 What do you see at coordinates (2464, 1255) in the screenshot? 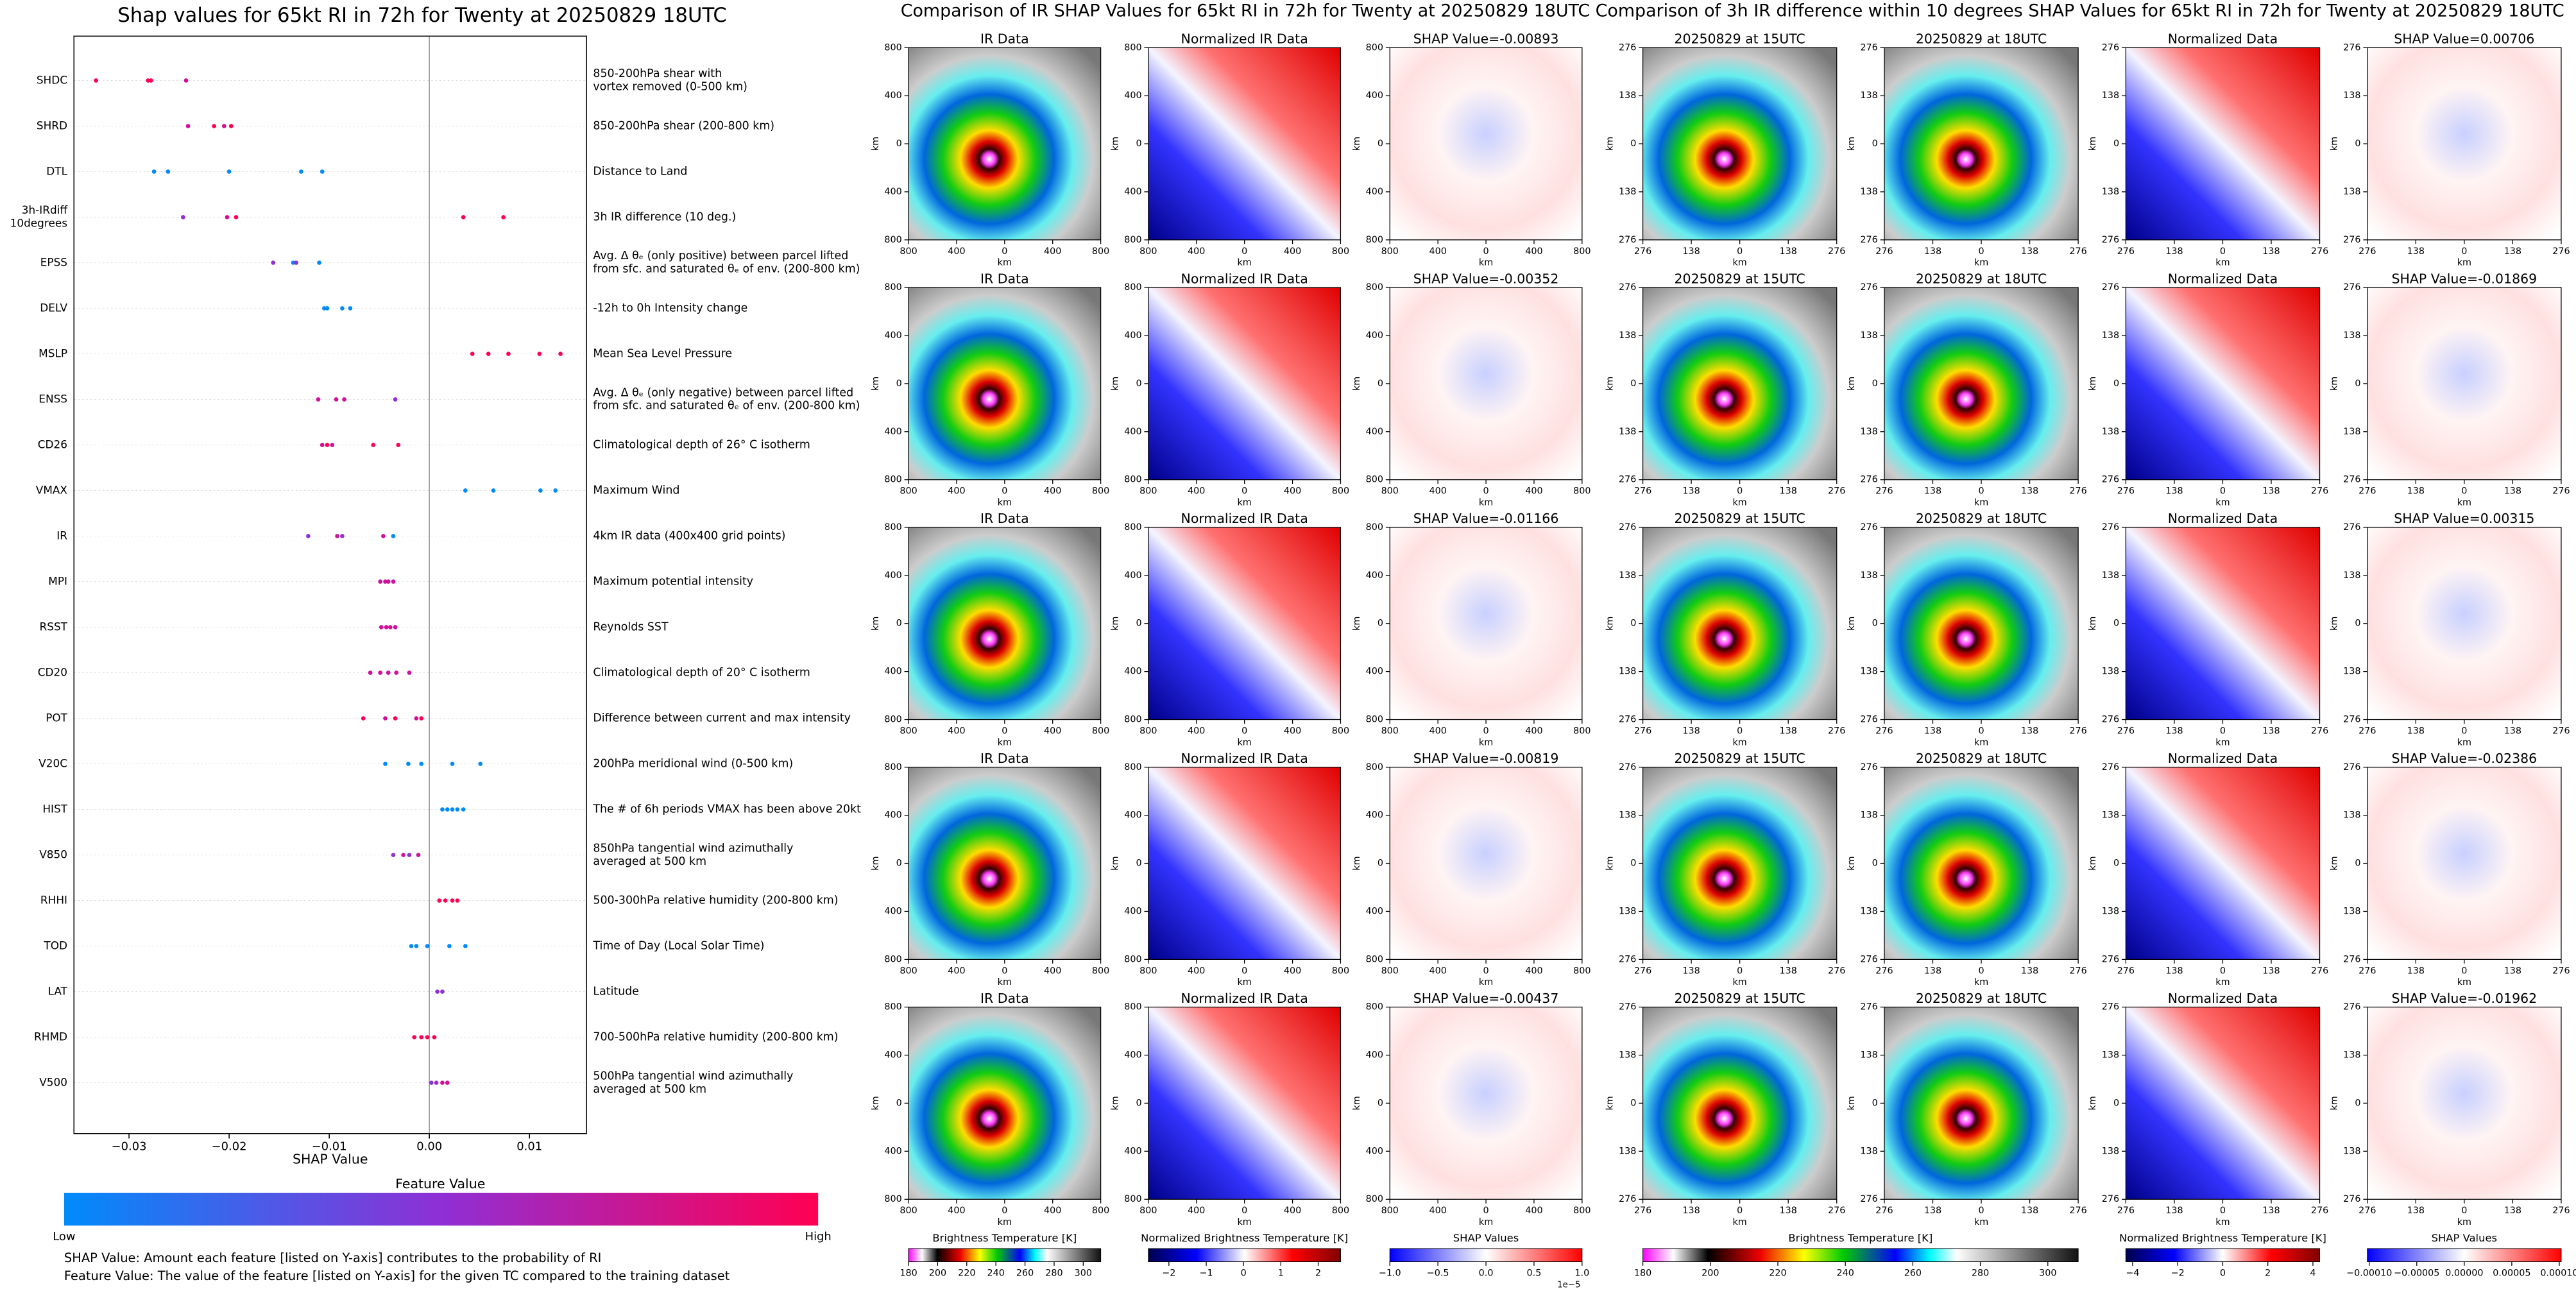
I see `colorbar` at bounding box center [2464, 1255].